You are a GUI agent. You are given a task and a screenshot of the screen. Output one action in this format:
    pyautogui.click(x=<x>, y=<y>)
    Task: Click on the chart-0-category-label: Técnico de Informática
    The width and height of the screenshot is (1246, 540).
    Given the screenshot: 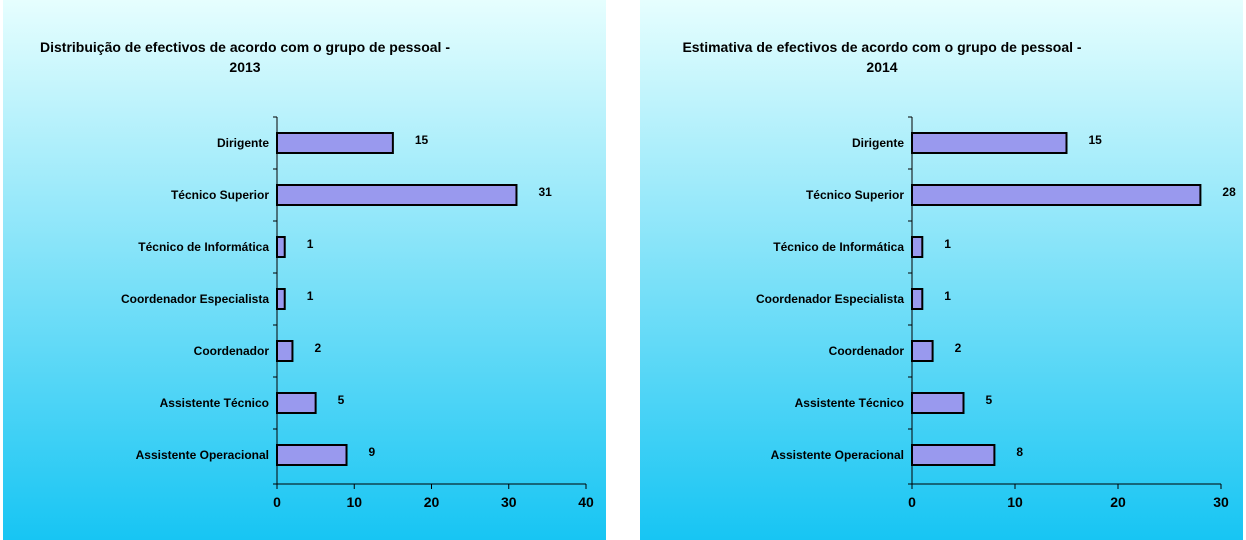 What is the action you would take?
    pyautogui.click(x=203, y=247)
    